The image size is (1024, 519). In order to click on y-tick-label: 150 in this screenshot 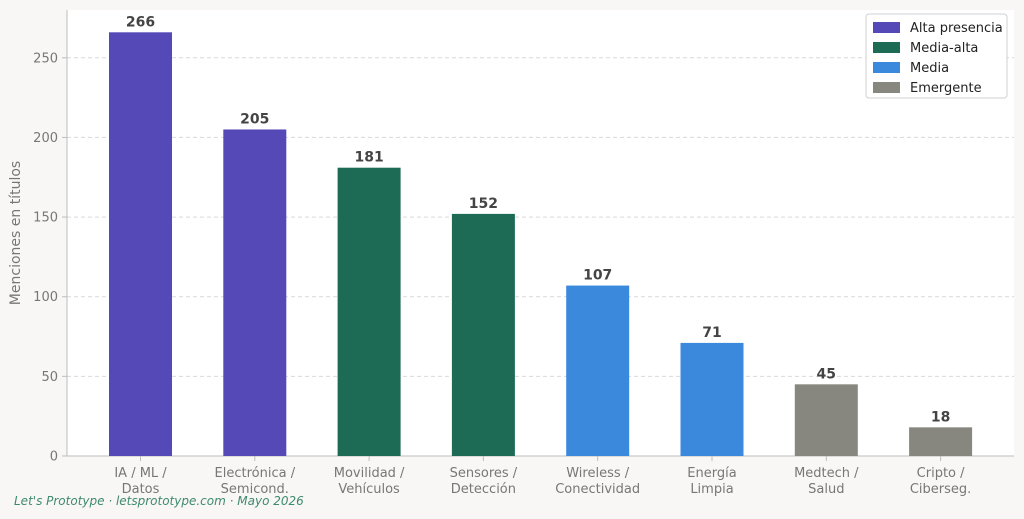, I will do `click(45, 218)`.